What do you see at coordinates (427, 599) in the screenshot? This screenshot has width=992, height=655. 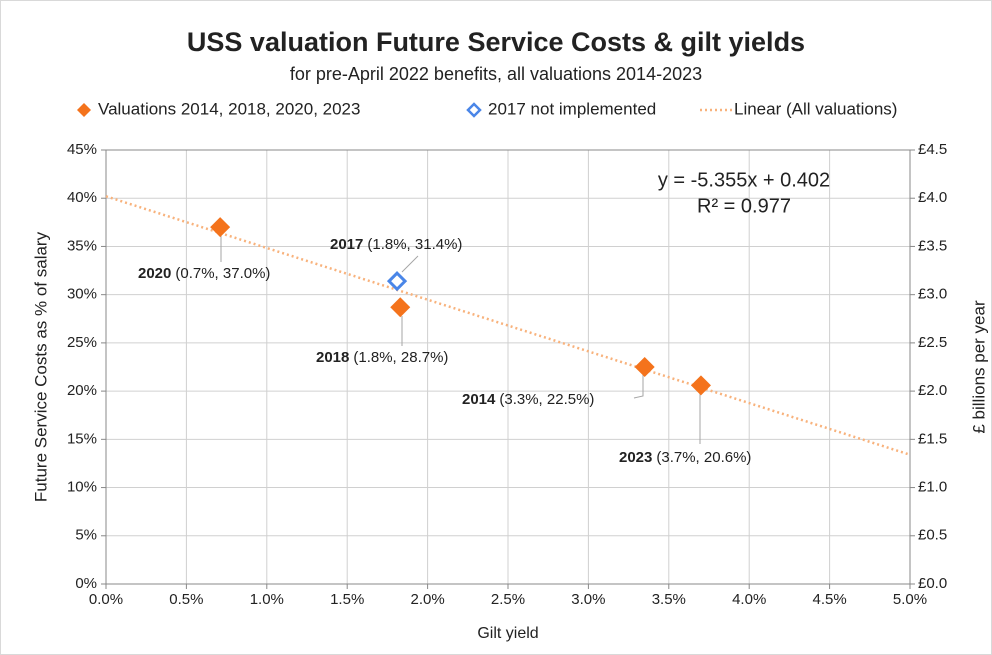 I see `x-tick-label: 2.0%` at bounding box center [427, 599].